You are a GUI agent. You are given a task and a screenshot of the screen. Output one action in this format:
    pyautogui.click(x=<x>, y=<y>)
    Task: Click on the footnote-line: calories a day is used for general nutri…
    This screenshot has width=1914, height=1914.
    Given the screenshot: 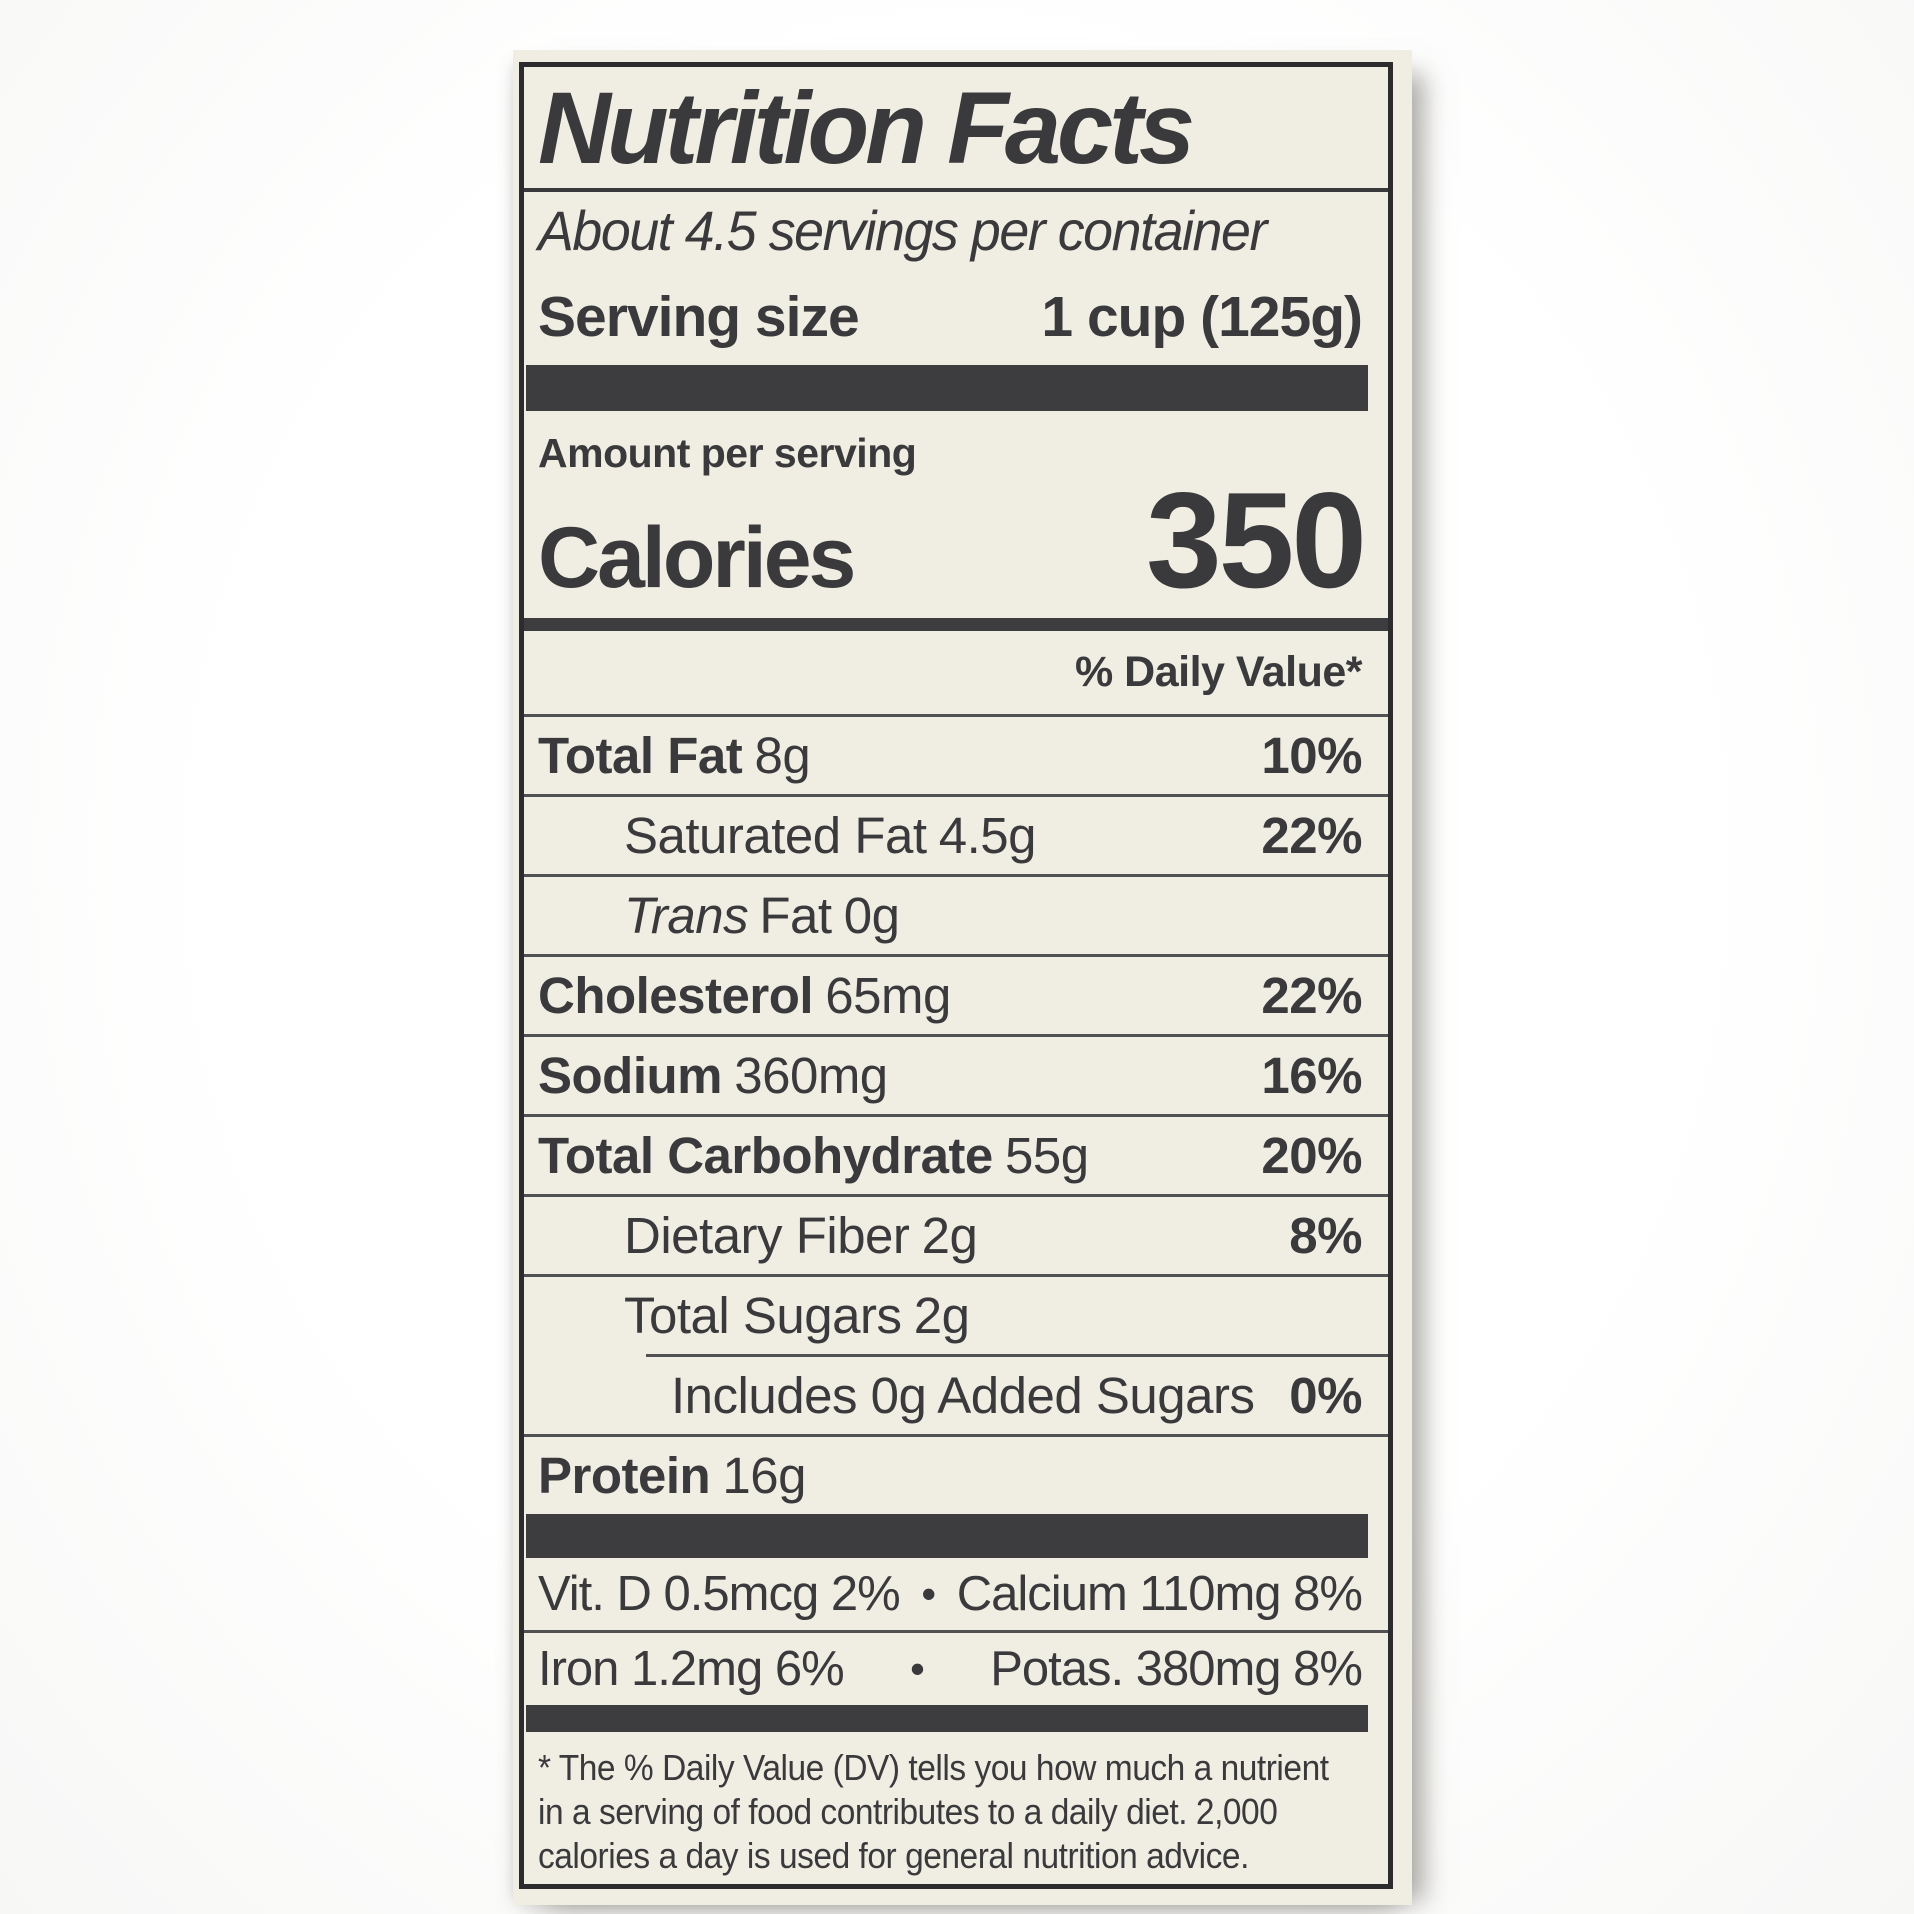 What is the action you would take?
    pyautogui.click(x=893, y=1855)
    